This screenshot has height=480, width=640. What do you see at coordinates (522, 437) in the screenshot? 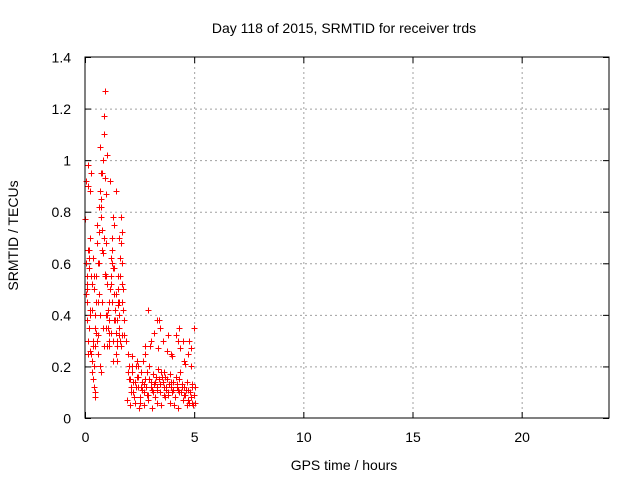
I see `x-tick-label: 20` at bounding box center [522, 437].